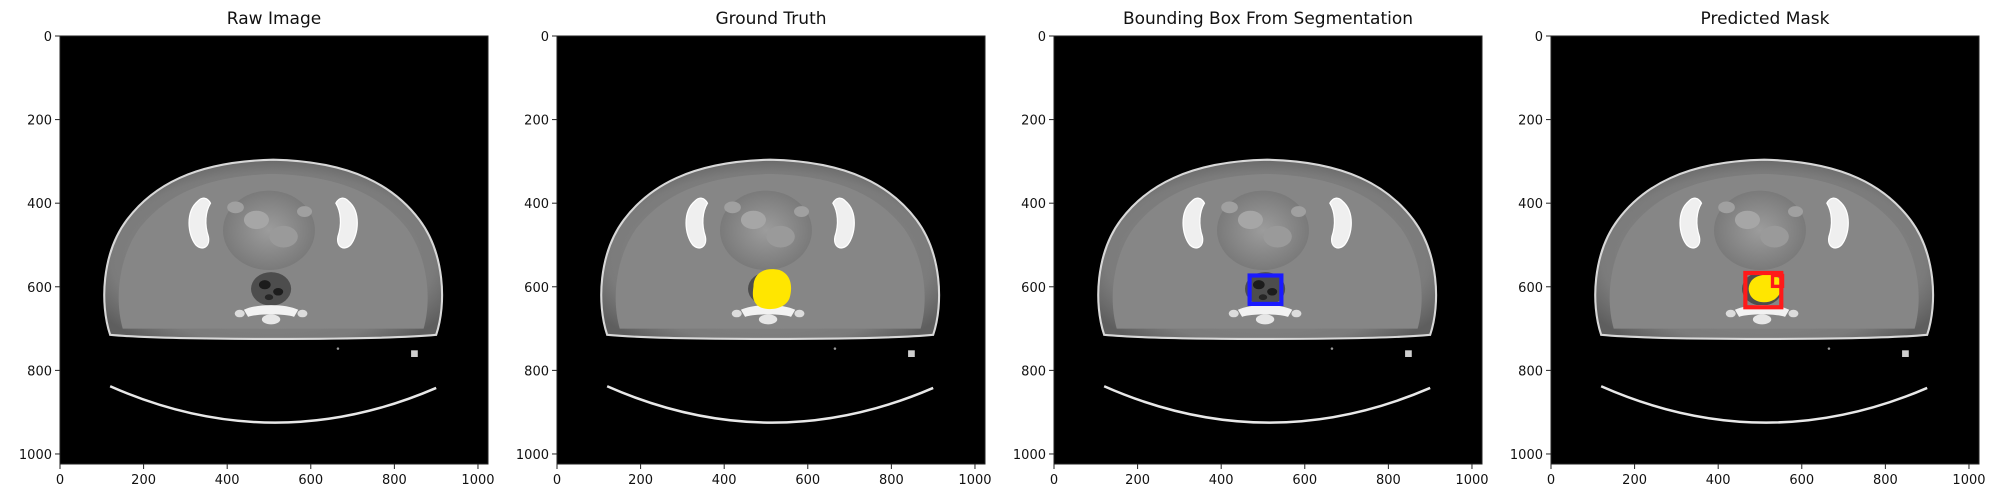  Describe the element at coordinates (772, 289) in the screenshot. I see `segmentation-mask` at that location.